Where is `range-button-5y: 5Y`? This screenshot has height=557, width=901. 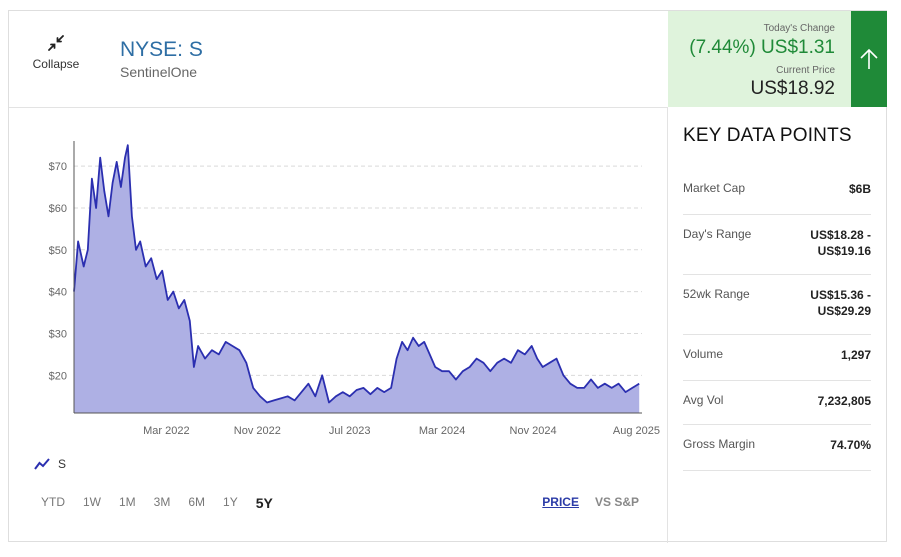 range-button-5y: 5Y is located at coordinates (264, 503).